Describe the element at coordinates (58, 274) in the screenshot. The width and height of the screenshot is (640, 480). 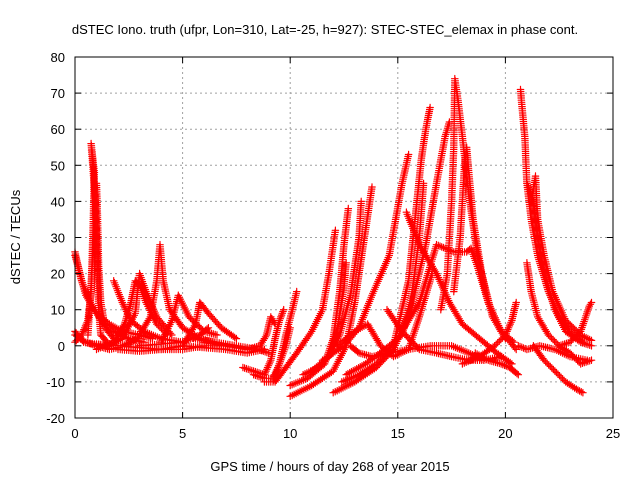
I see `y-tick-label: 20` at that location.